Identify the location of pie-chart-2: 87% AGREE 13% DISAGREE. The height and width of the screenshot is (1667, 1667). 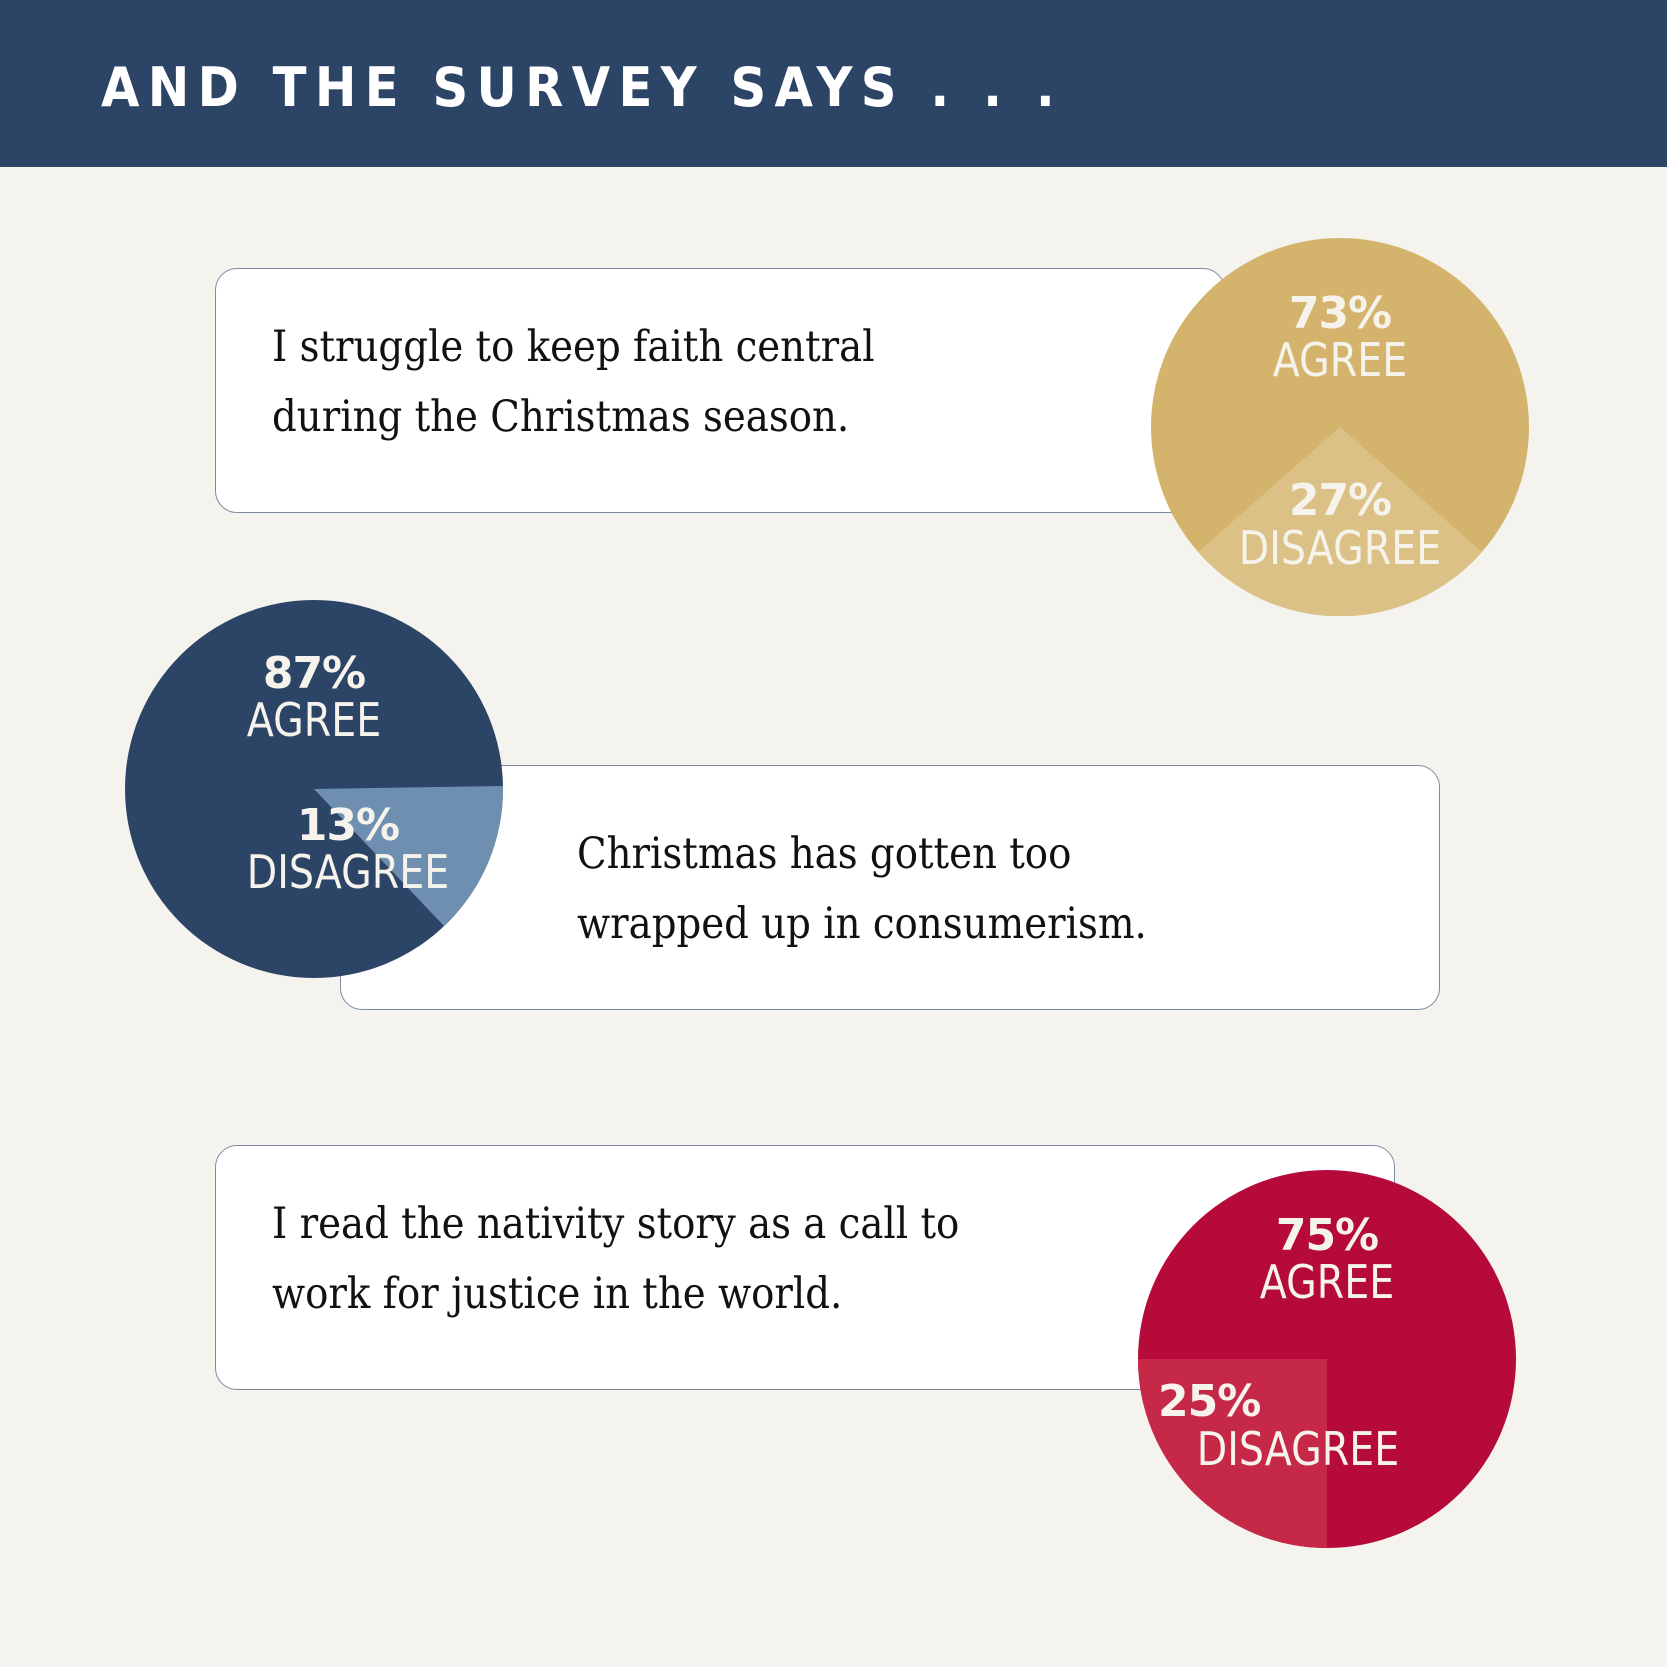
(314, 789).